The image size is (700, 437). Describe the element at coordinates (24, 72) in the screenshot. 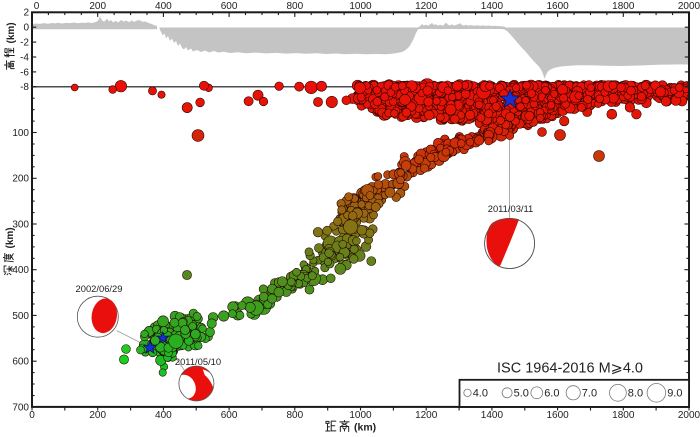

I see `svg-text: -6` at that location.